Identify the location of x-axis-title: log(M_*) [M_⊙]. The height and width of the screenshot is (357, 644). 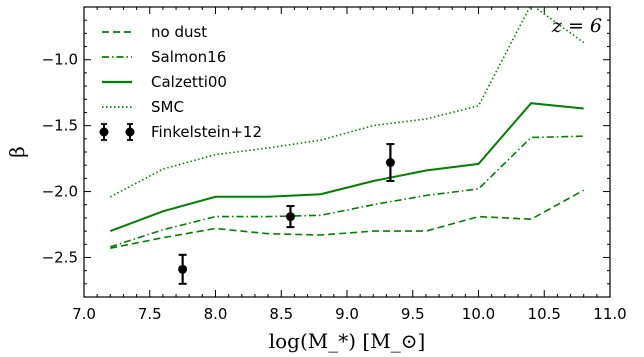
(347, 341).